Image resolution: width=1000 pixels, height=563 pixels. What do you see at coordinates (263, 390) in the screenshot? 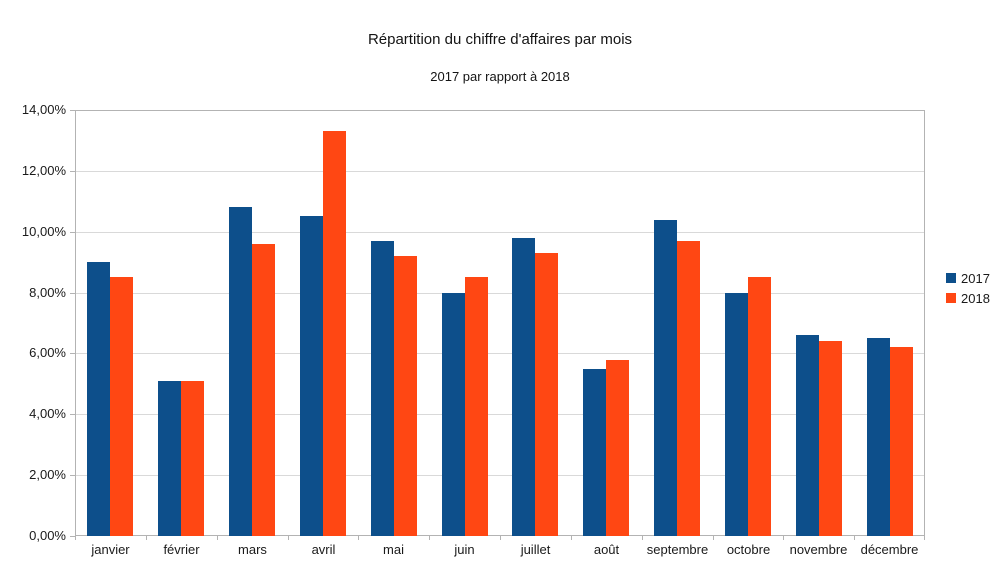
I see `bar-2018-mars` at bounding box center [263, 390].